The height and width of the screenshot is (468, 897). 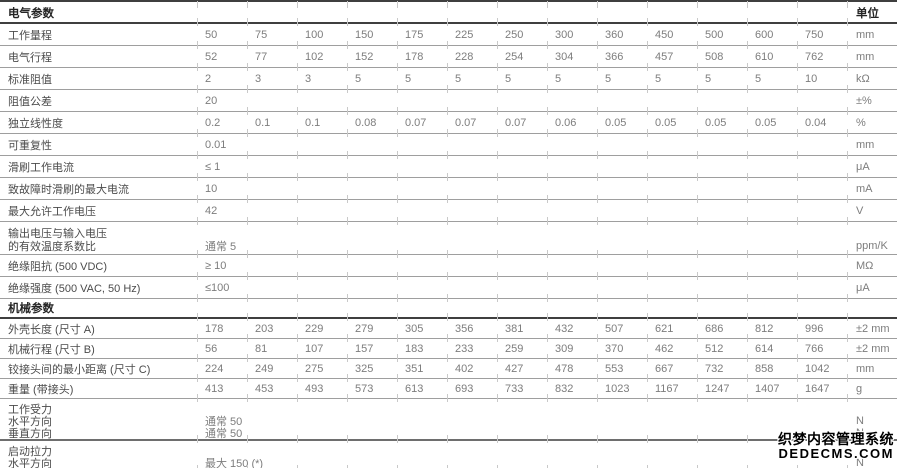 What do you see at coordinates (31, 14) in the screenshot?
I see `section-title: 电气参数` at bounding box center [31, 14].